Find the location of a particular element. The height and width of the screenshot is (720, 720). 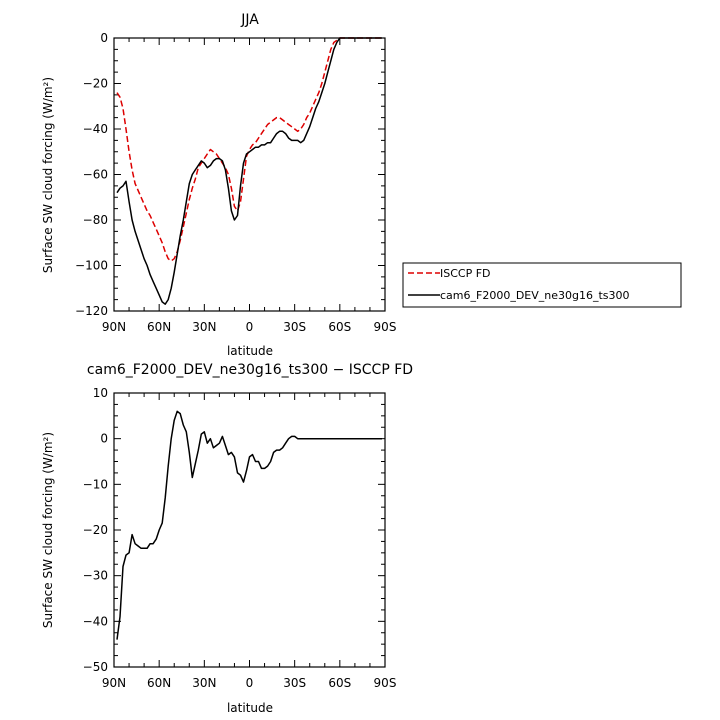

top-series-lines is located at coordinates (249, 171).